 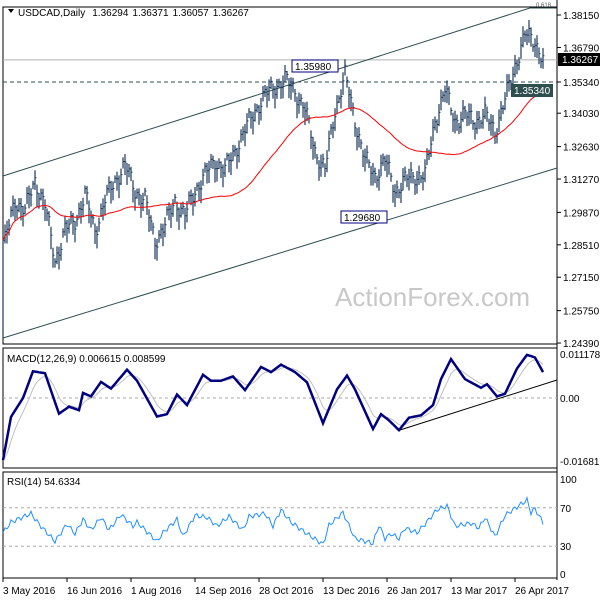 I want to click on price-axis-label: 1.28510, so click(x=581, y=246).